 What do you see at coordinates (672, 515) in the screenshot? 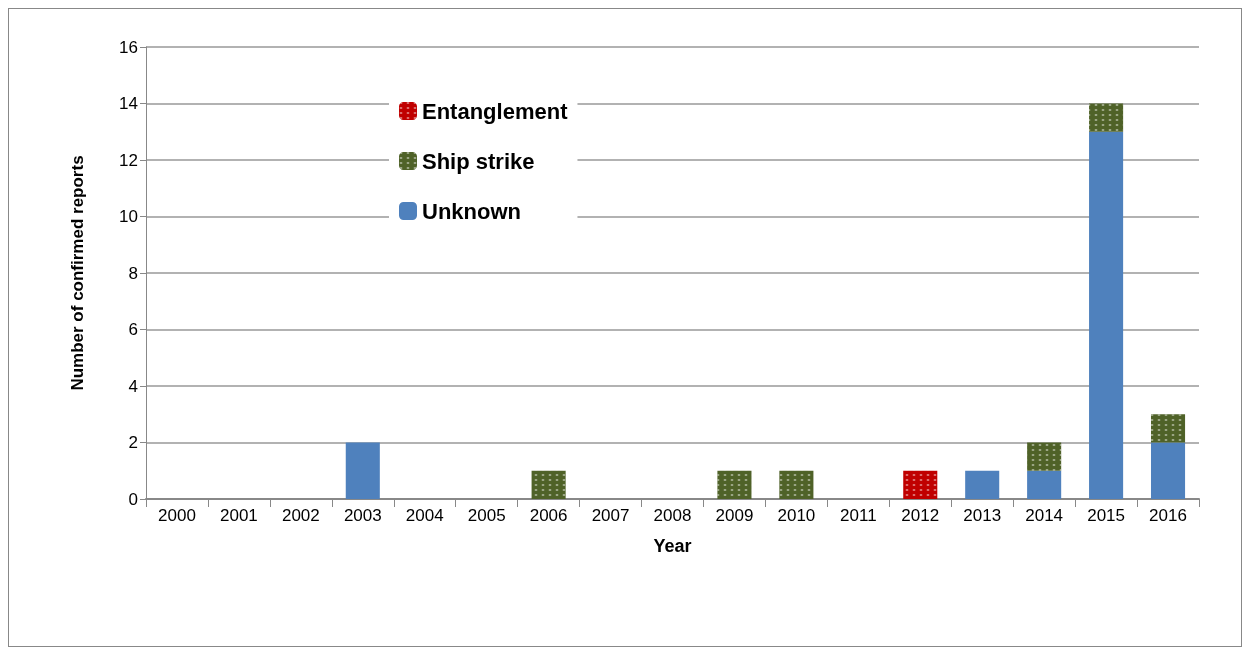
I see `x-tick-label: 2008` at bounding box center [672, 515].